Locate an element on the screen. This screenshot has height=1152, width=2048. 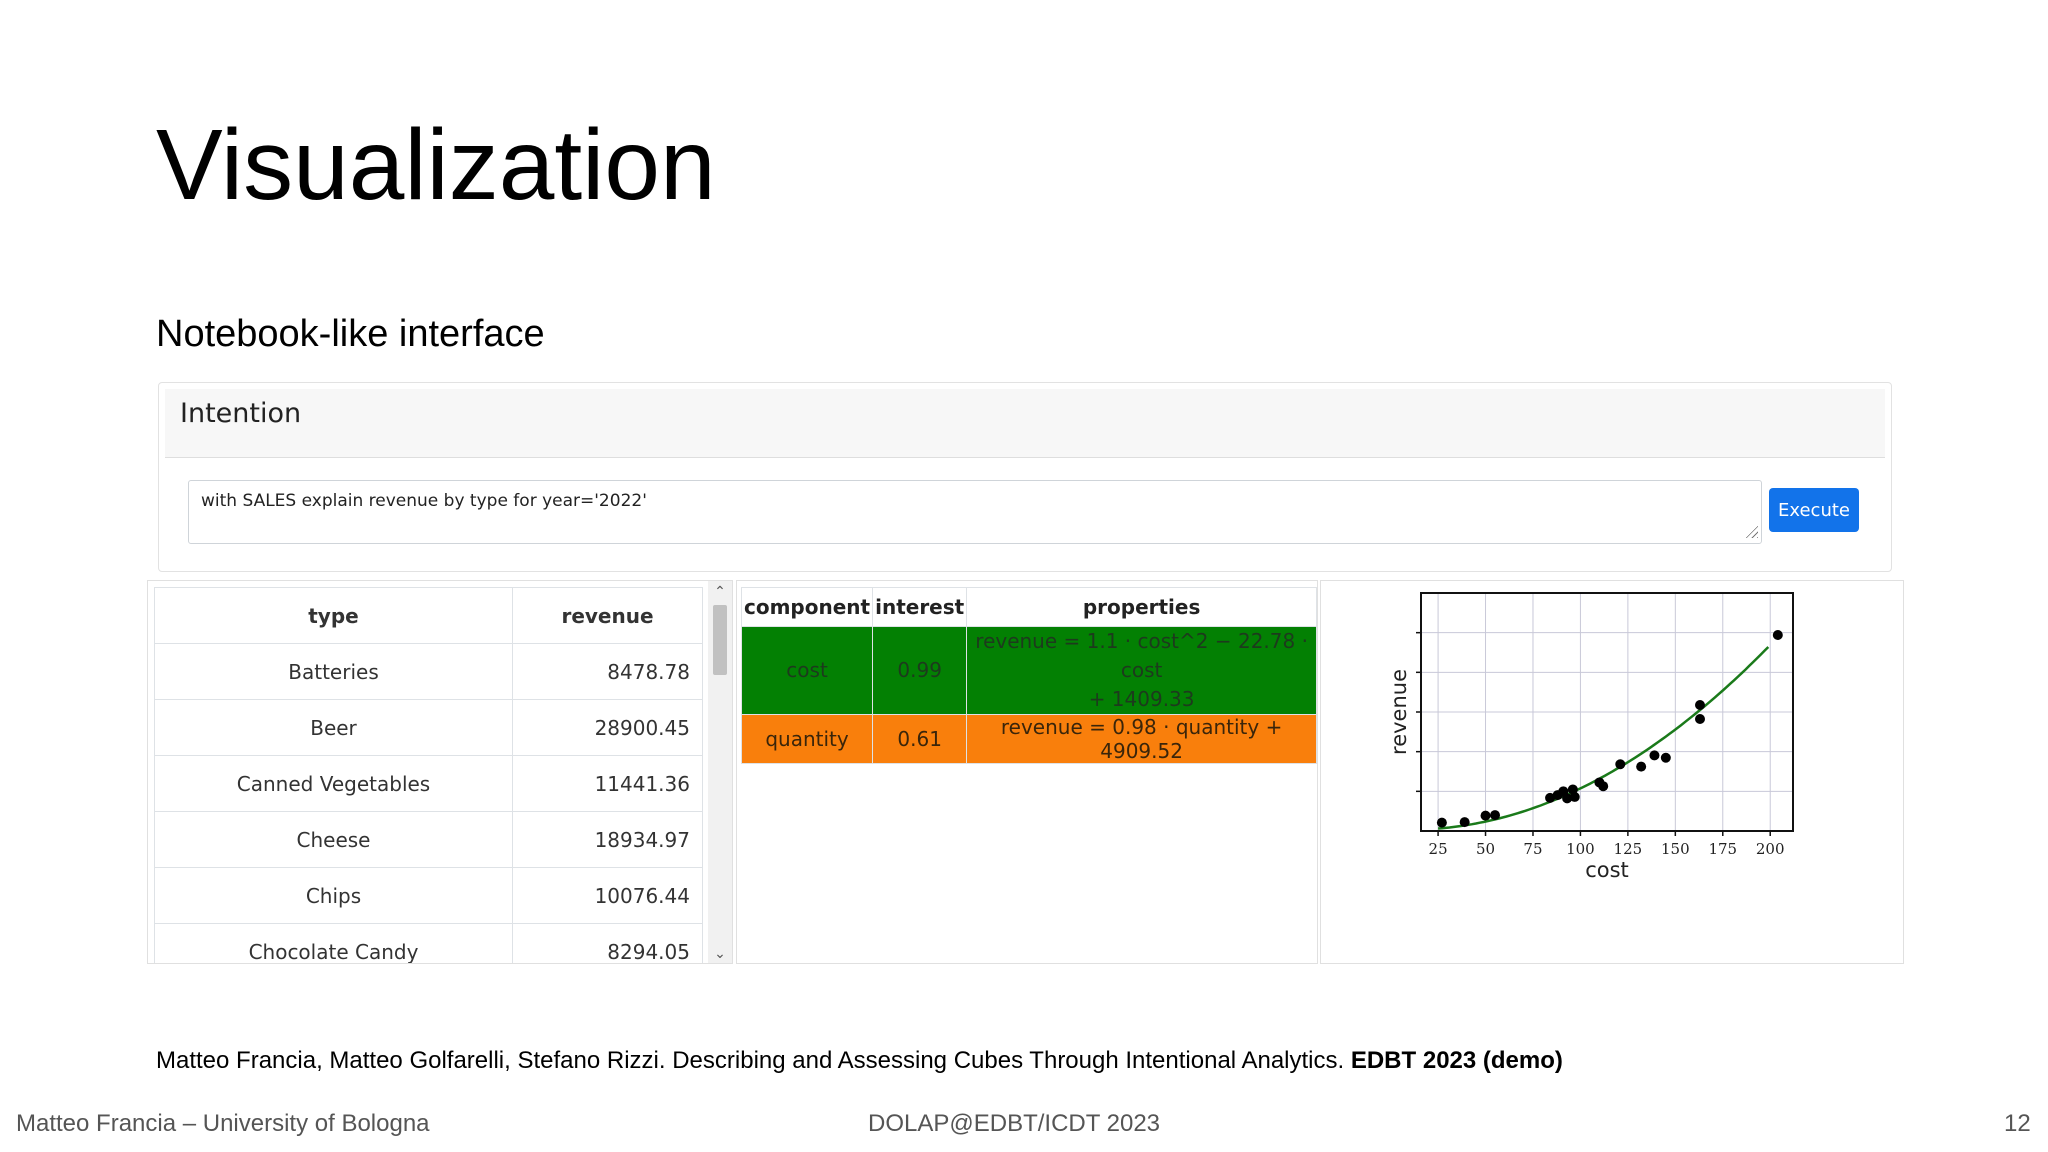
x-tick-label: 50 is located at coordinates (1485, 849).